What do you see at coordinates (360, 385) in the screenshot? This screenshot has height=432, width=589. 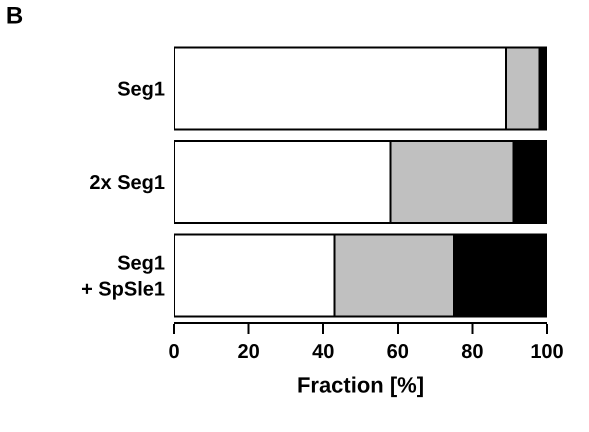 I see `x-axis-title: Fraction [%]` at bounding box center [360, 385].